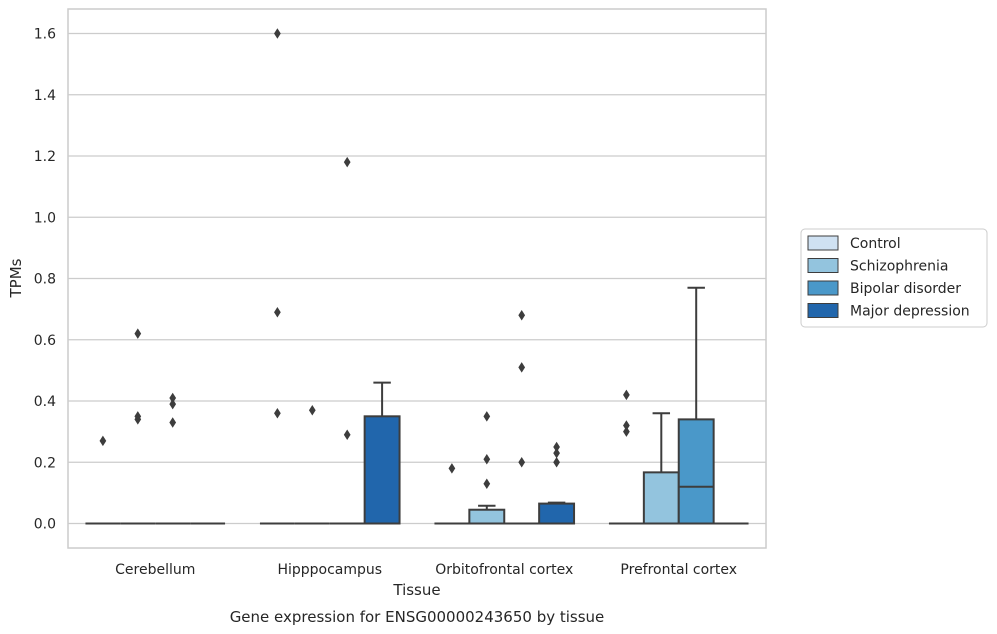 This screenshot has height=634, width=997. What do you see at coordinates (45, 96) in the screenshot?
I see `y-tick-label: 1.4` at bounding box center [45, 96].